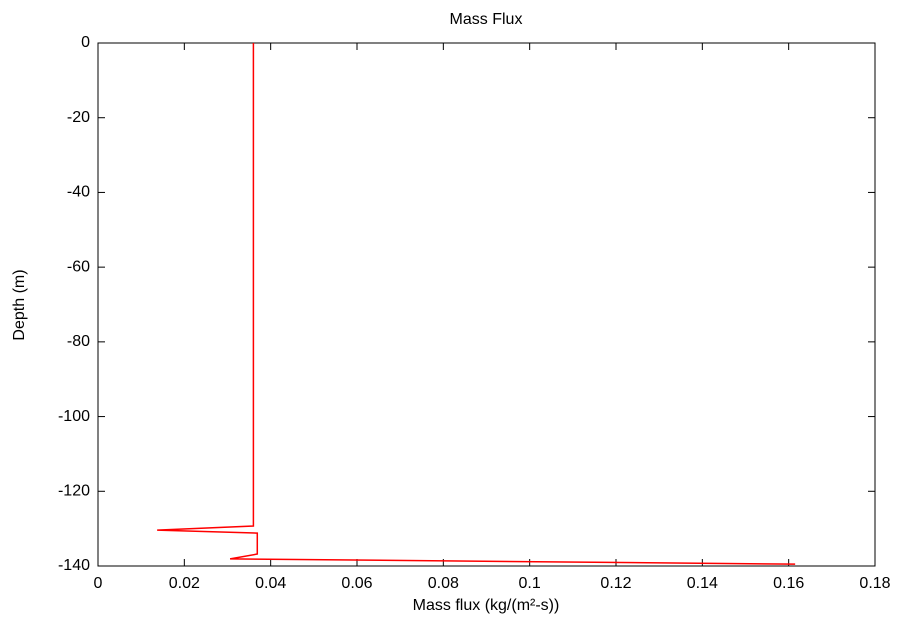 The image size is (899, 626). What do you see at coordinates (702, 583) in the screenshot?
I see `x-tick-label: 0.14` at bounding box center [702, 583].